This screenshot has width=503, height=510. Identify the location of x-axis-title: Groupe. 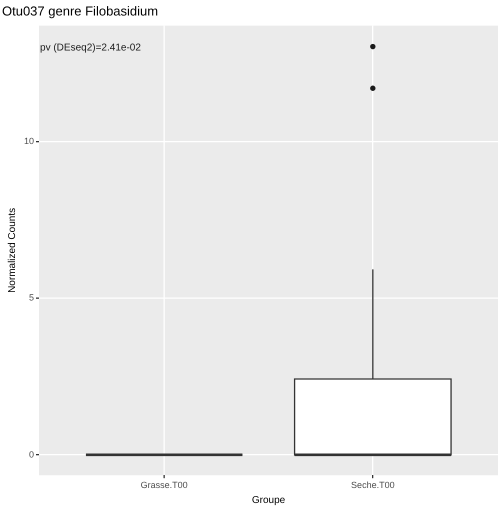
(269, 500).